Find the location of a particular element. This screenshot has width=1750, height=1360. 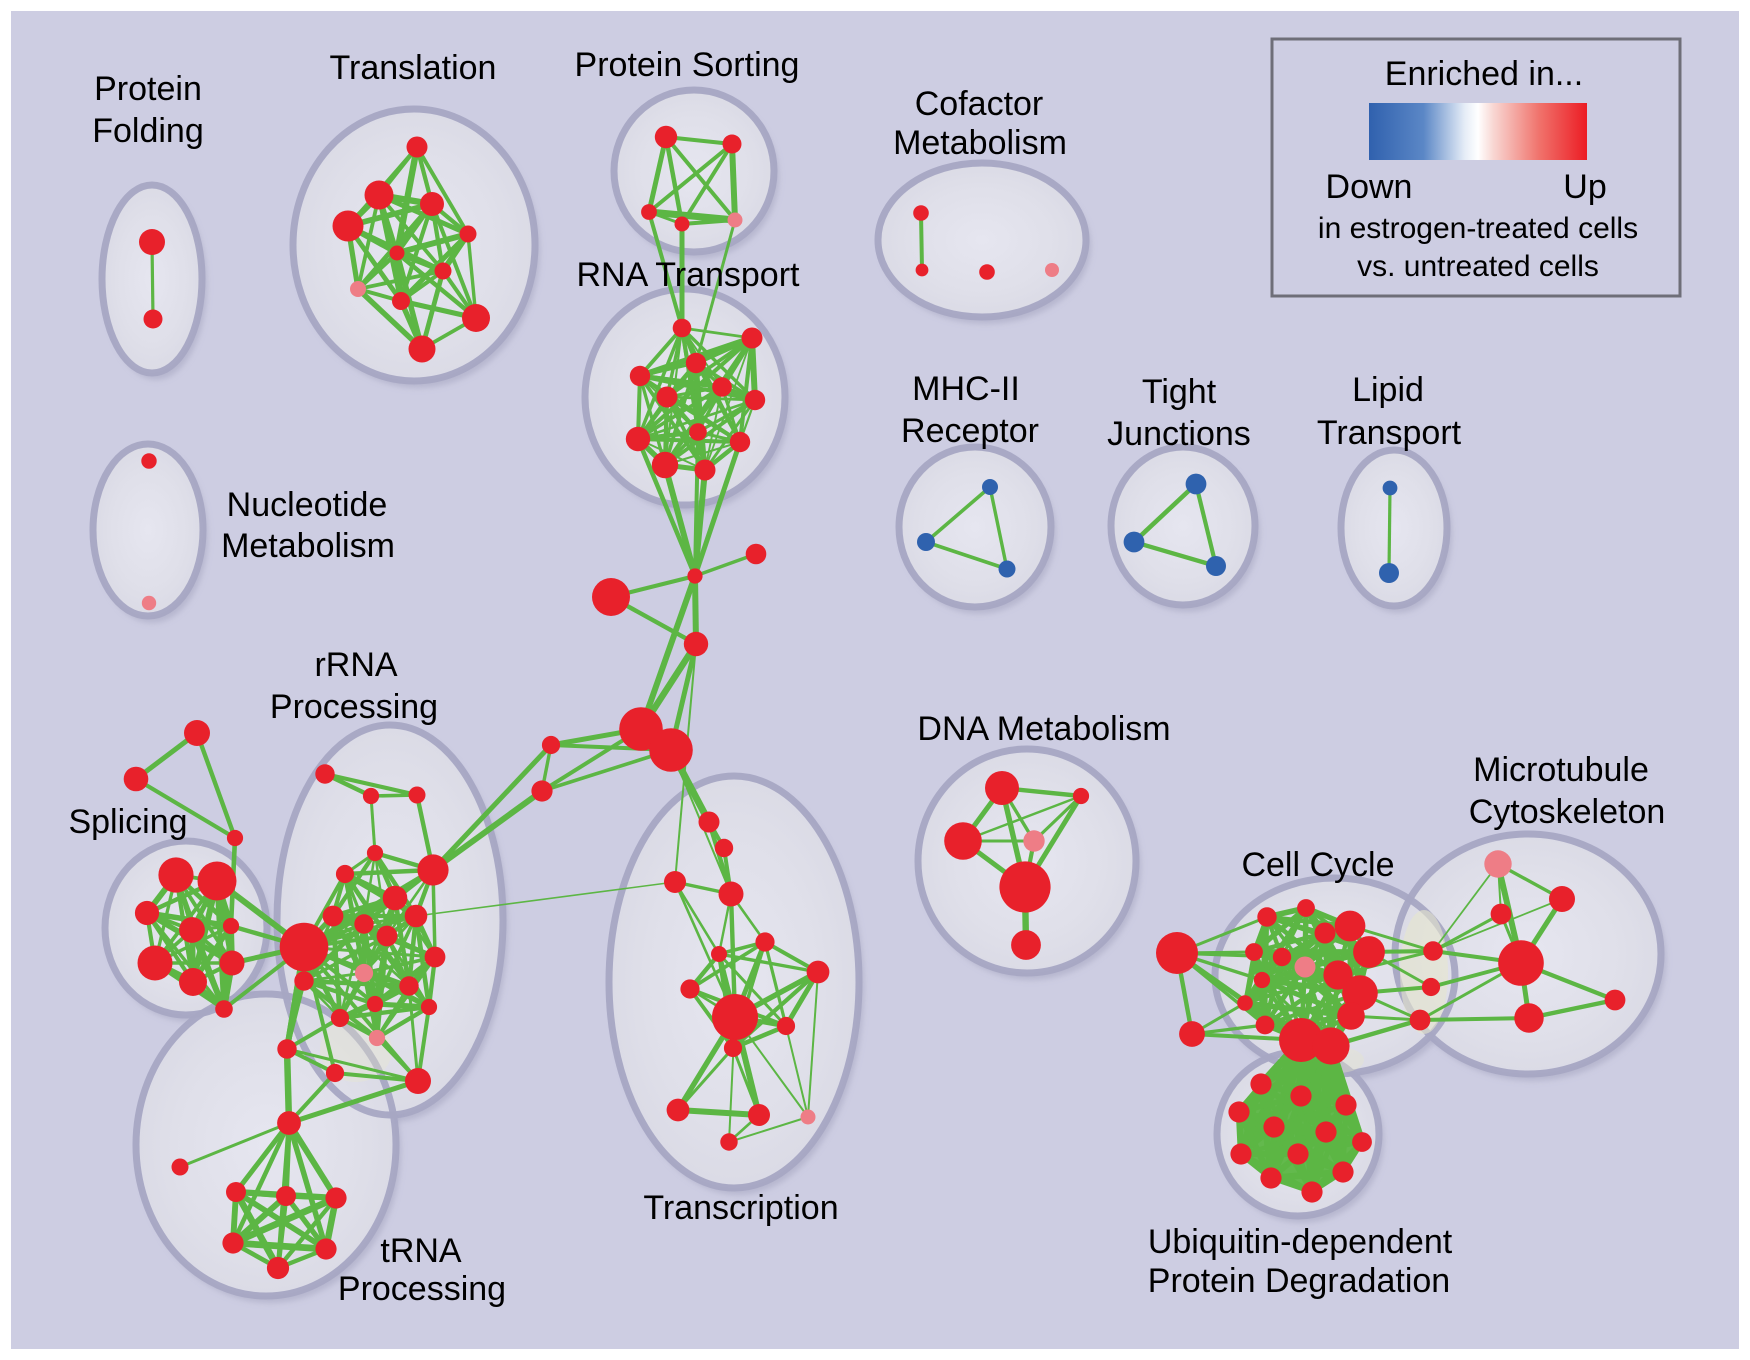

svg-text: in estrogen-treated cells is located at coordinates (1478, 228).